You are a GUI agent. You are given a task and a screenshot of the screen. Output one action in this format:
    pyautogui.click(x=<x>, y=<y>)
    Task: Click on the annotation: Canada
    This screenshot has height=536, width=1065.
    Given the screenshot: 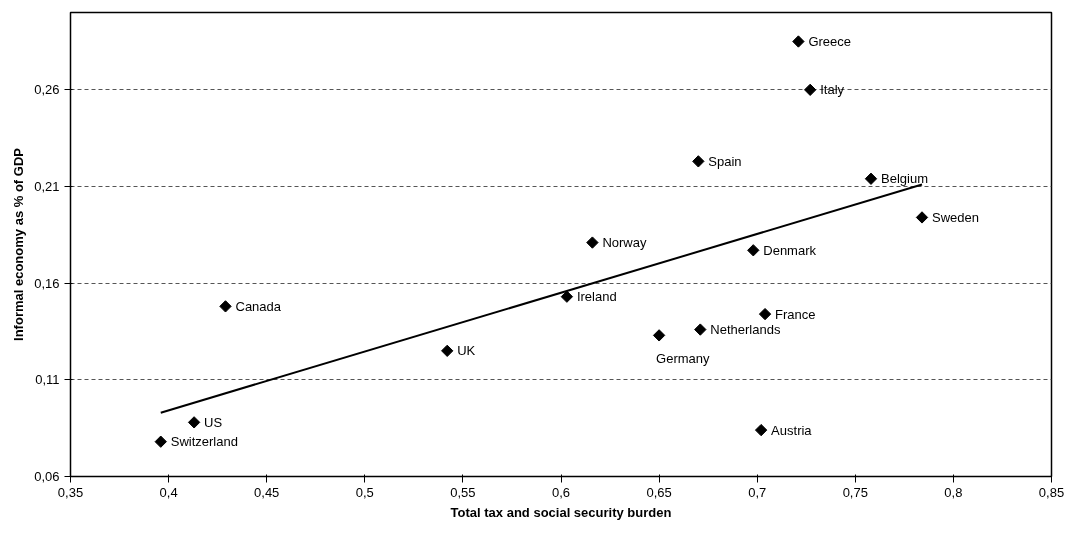 What is the action you would take?
    pyautogui.click(x=258, y=306)
    